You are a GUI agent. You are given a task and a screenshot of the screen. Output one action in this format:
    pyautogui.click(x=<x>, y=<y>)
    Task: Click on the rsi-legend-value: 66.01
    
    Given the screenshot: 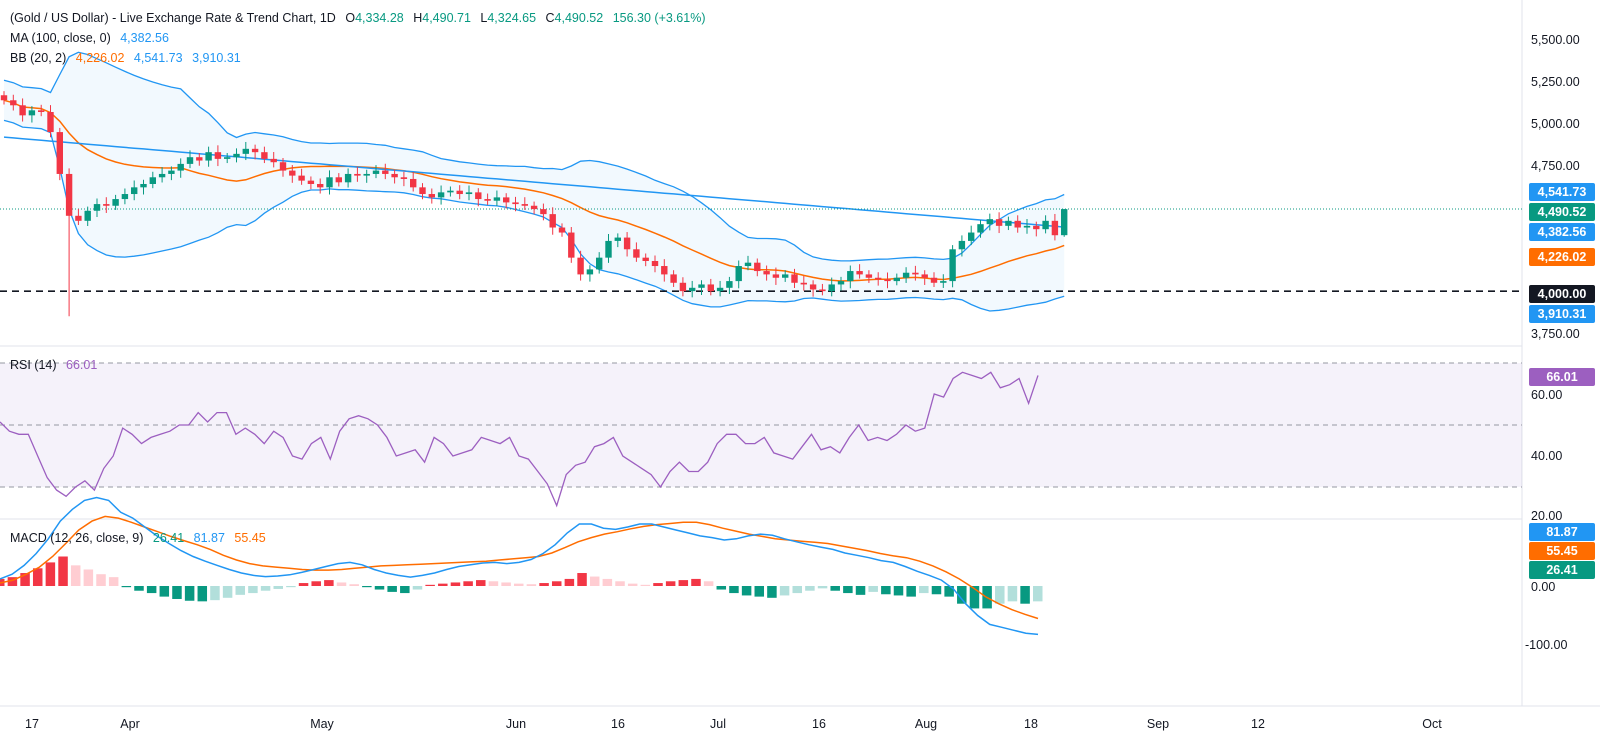 What is the action you would take?
    pyautogui.click(x=82, y=365)
    